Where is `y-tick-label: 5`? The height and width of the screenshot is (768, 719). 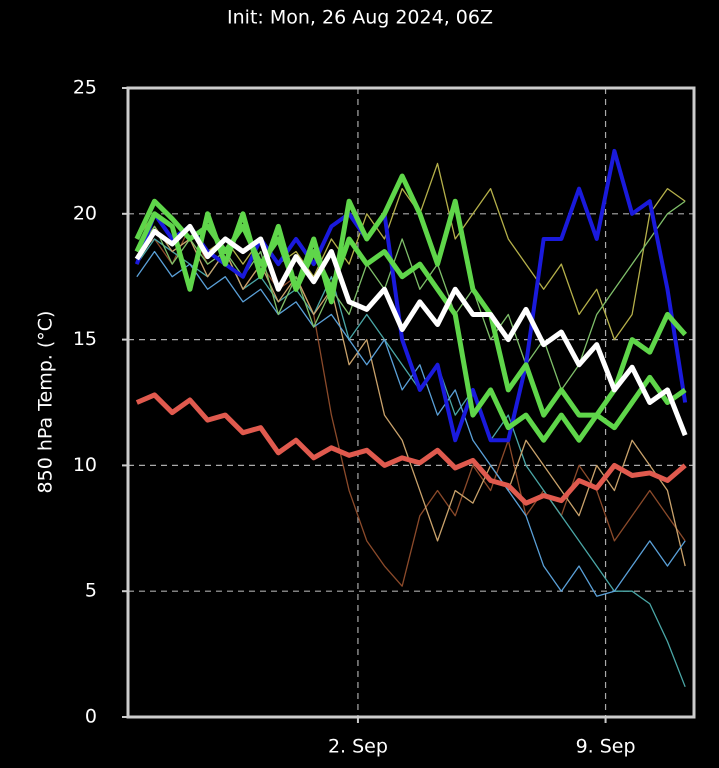 y-tick-label: 5 is located at coordinates (91, 591).